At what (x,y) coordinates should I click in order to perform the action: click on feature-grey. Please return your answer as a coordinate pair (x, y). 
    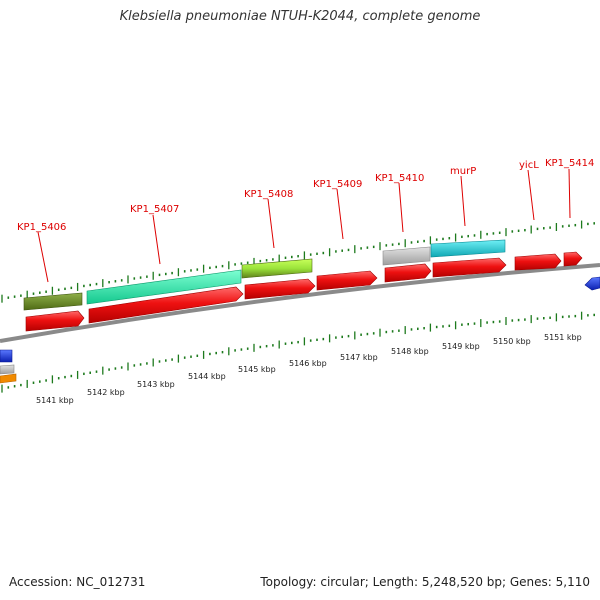
    Looking at the image, I should click on (406, 256).